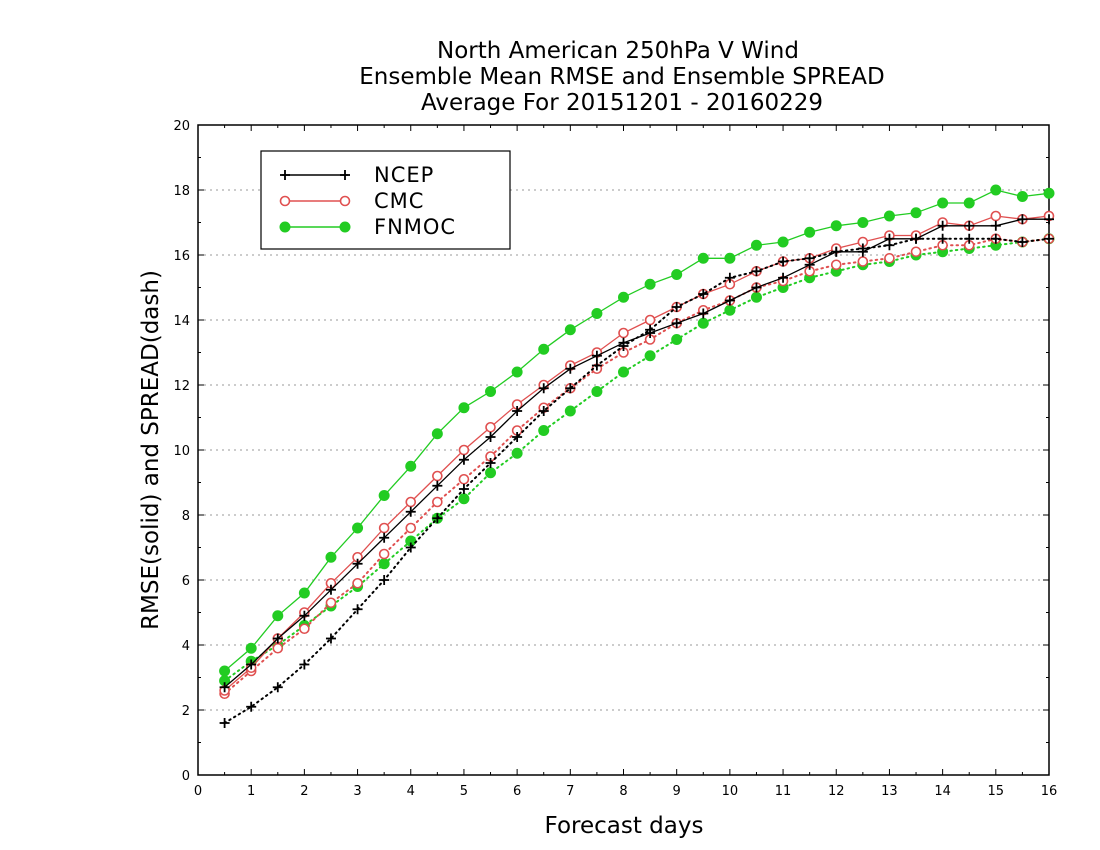  Describe the element at coordinates (517, 791) in the screenshot. I see `x-tick-label: 6` at that location.